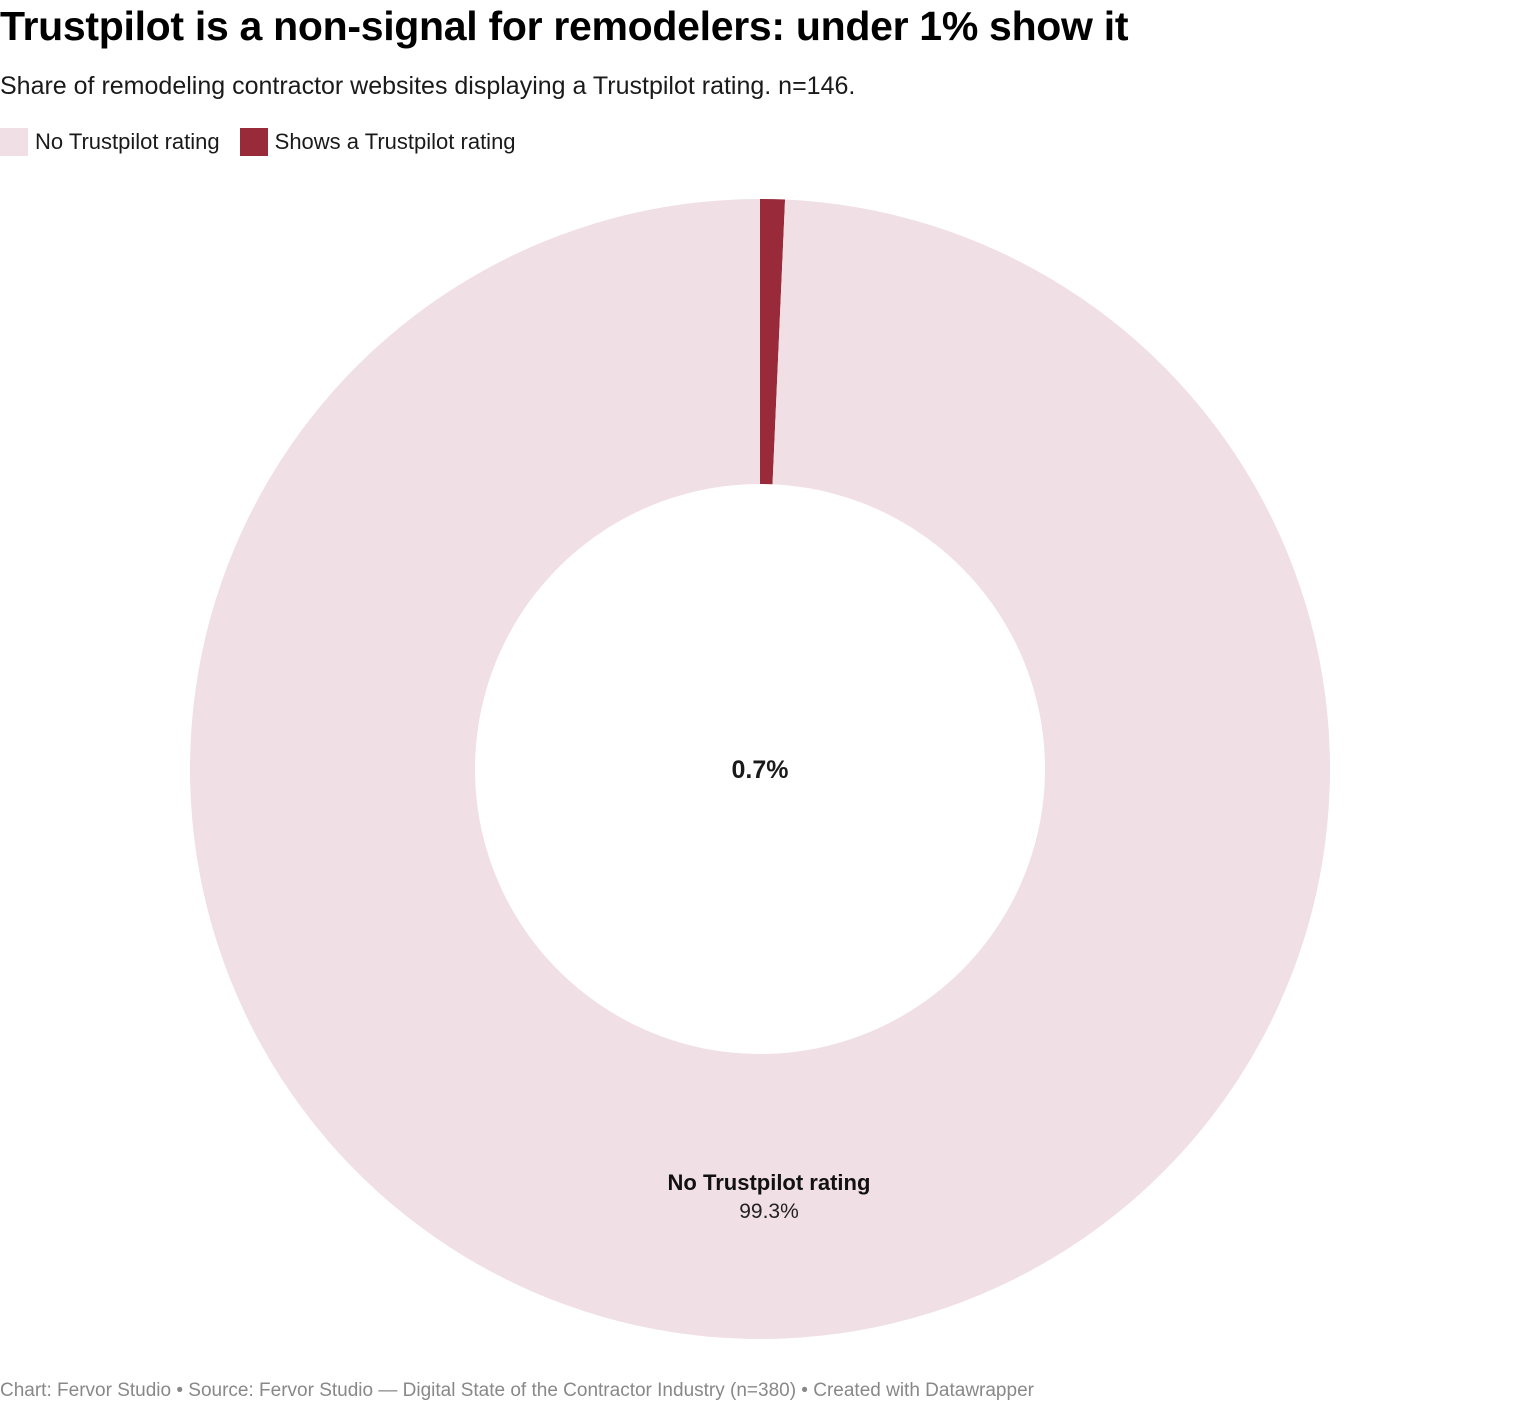 The height and width of the screenshot is (1406, 1520). What do you see at coordinates (769, 1182) in the screenshot?
I see `slice-label-name-no-trustpilot: No Trustpilot rating` at bounding box center [769, 1182].